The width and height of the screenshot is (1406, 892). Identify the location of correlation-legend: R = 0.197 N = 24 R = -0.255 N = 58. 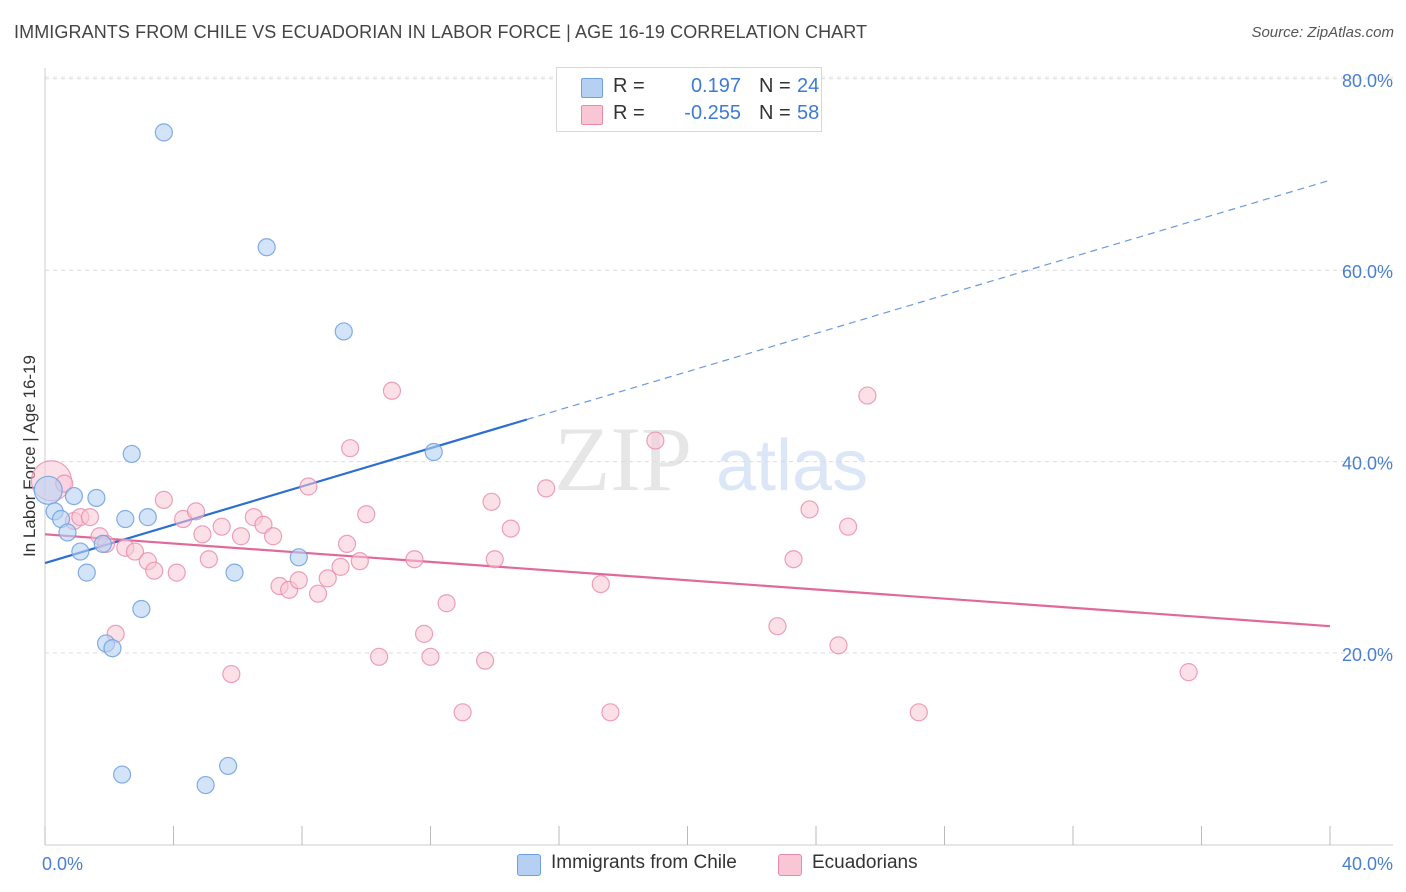
(689, 99).